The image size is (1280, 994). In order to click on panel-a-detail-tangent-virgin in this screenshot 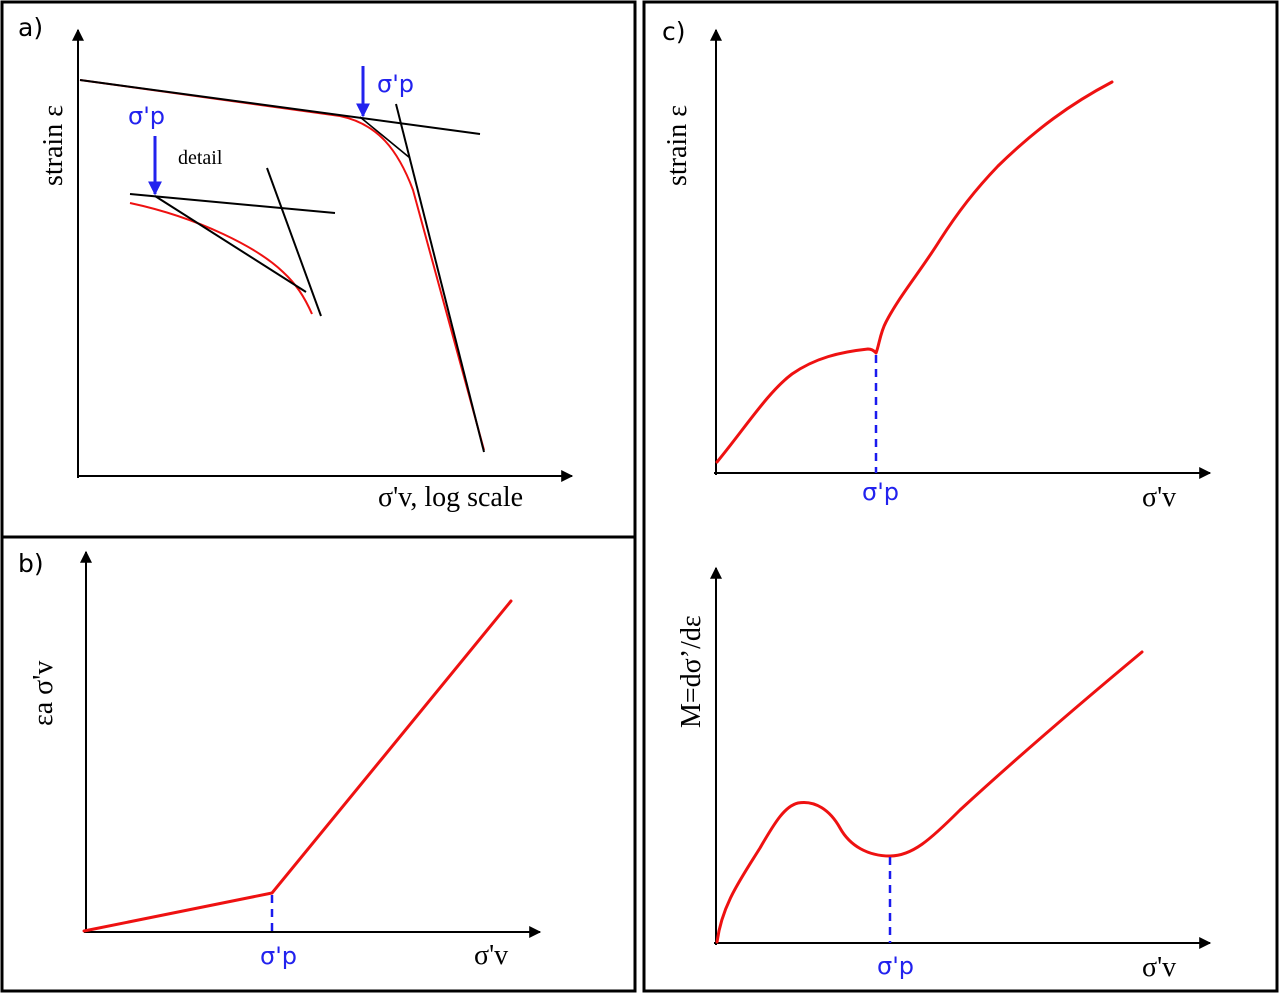, I will do `click(294, 242)`.